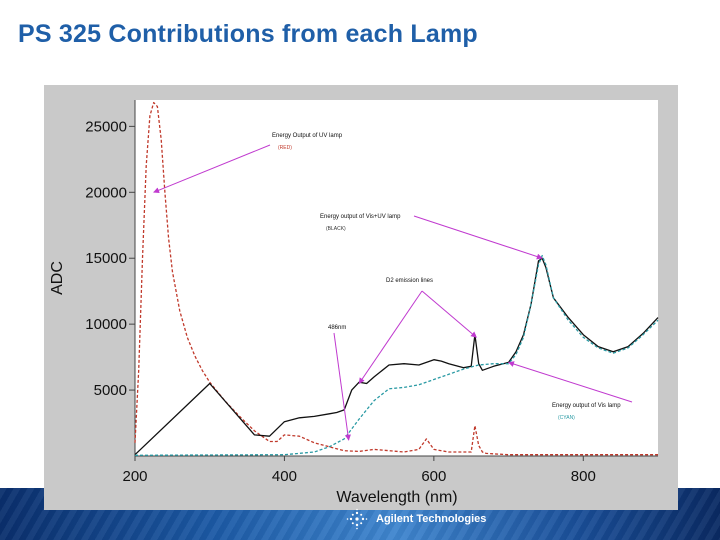 The image size is (720, 540). Describe the element at coordinates (337, 328) in the screenshot. I see `annotation-mark_486: 486nm` at that location.